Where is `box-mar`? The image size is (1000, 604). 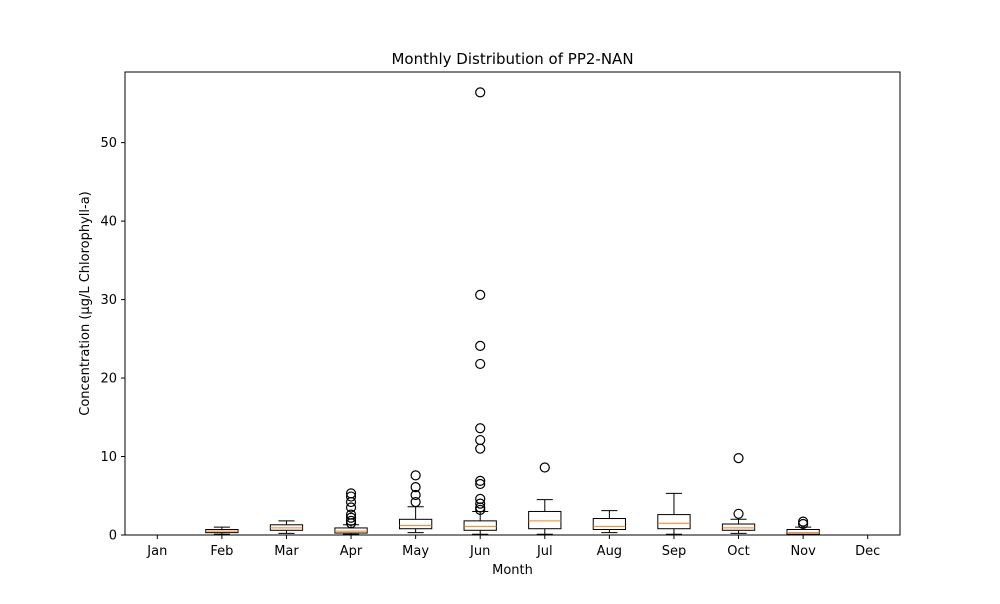
box-mar is located at coordinates (286, 527).